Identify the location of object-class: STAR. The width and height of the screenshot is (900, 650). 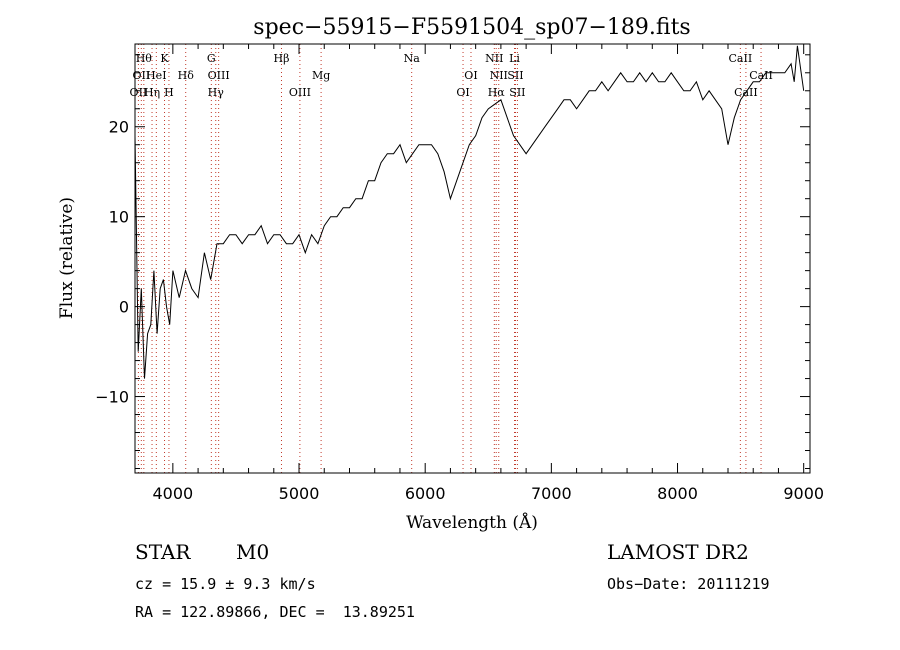
(163, 552).